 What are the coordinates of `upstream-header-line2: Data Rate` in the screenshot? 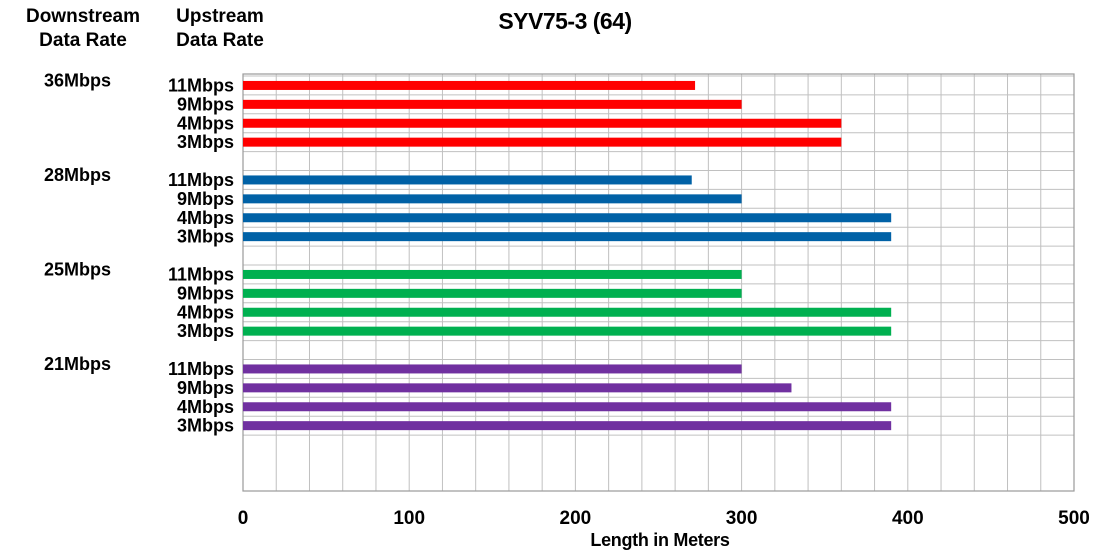 It's located at (220, 40).